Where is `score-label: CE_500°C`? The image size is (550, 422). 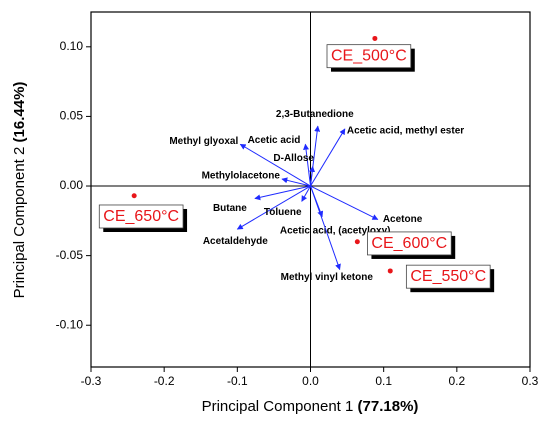 score-label: CE_500°C is located at coordinates (369, 56).